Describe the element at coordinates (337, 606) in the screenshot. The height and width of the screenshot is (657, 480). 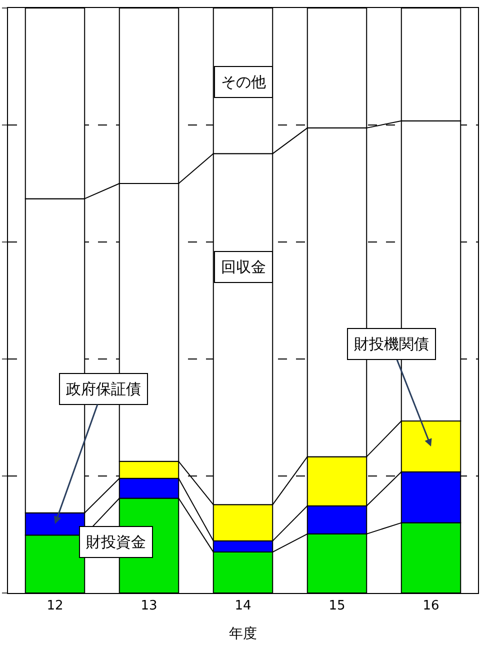
I see `x-tick-label: 15` at that location.